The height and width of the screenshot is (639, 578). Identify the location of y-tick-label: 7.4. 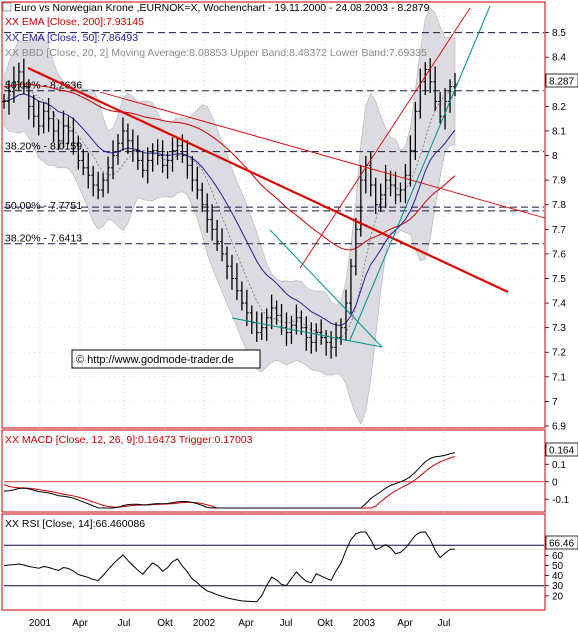
(559, 304).